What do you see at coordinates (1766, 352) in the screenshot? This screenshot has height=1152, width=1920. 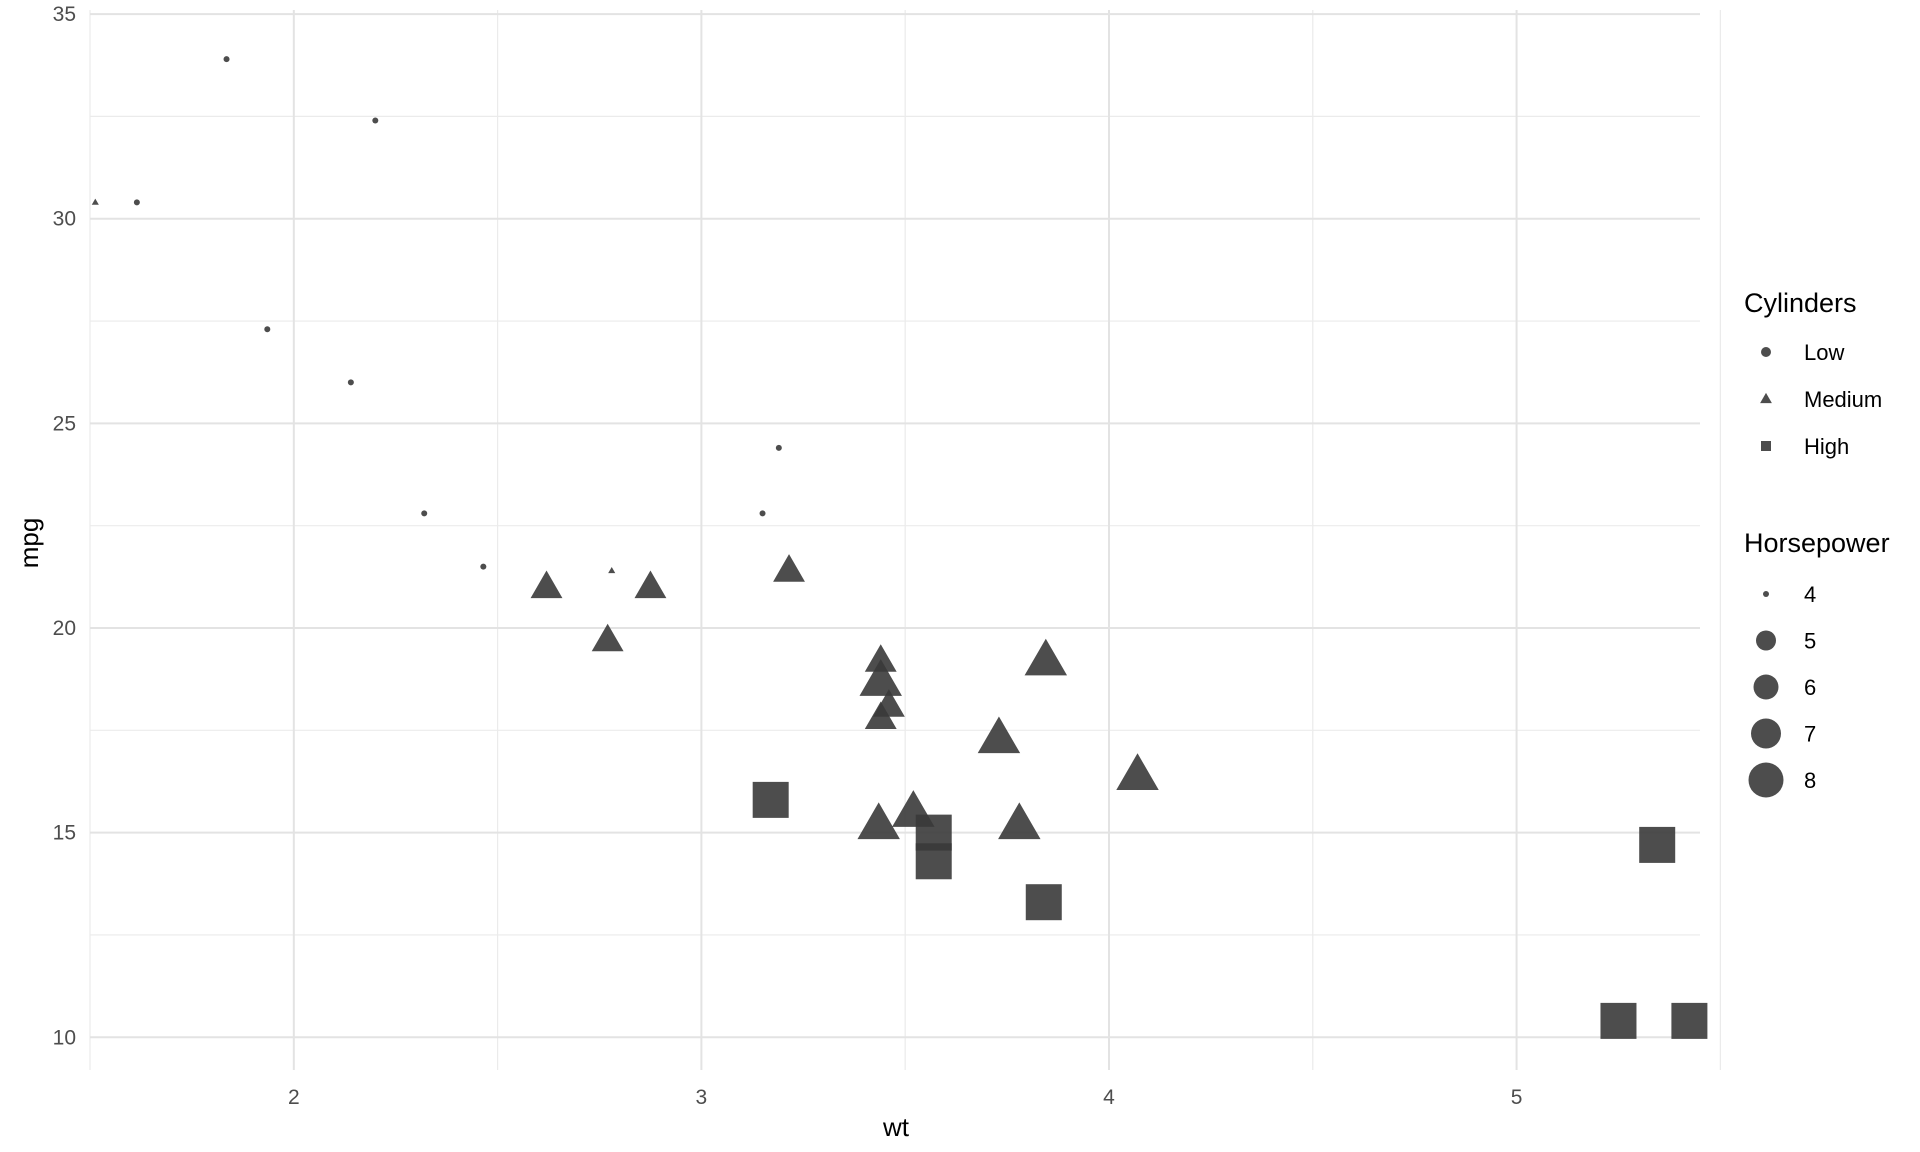 I see `legend-key-circle` at bounding box center [1766, 352].